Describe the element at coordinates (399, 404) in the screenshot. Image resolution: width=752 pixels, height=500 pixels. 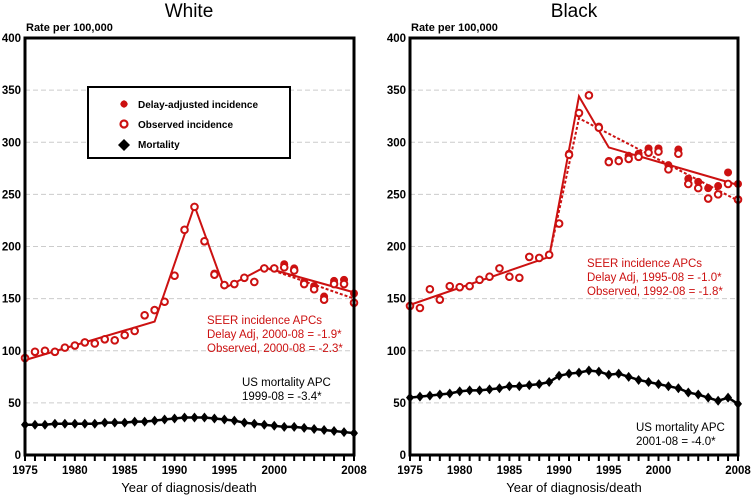
I see `y-tick-label: 50` at that location.